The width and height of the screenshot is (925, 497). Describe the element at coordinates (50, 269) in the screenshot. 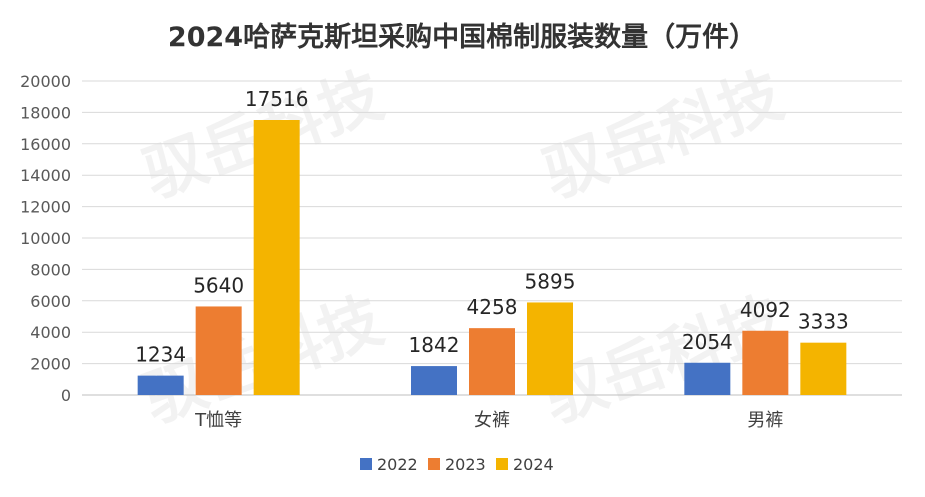

I see `y-tick-label-8000: 8000` at that location.